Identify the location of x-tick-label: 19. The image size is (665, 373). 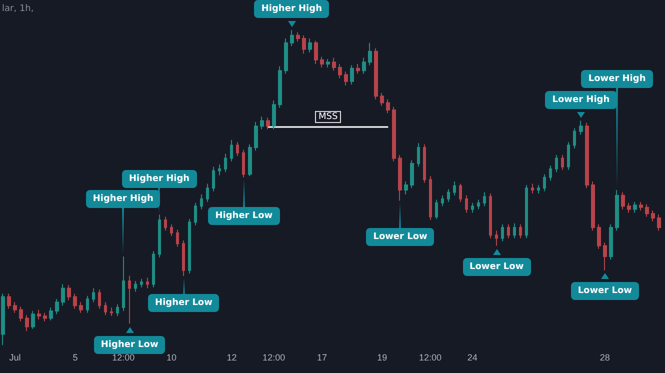
(382, 357).